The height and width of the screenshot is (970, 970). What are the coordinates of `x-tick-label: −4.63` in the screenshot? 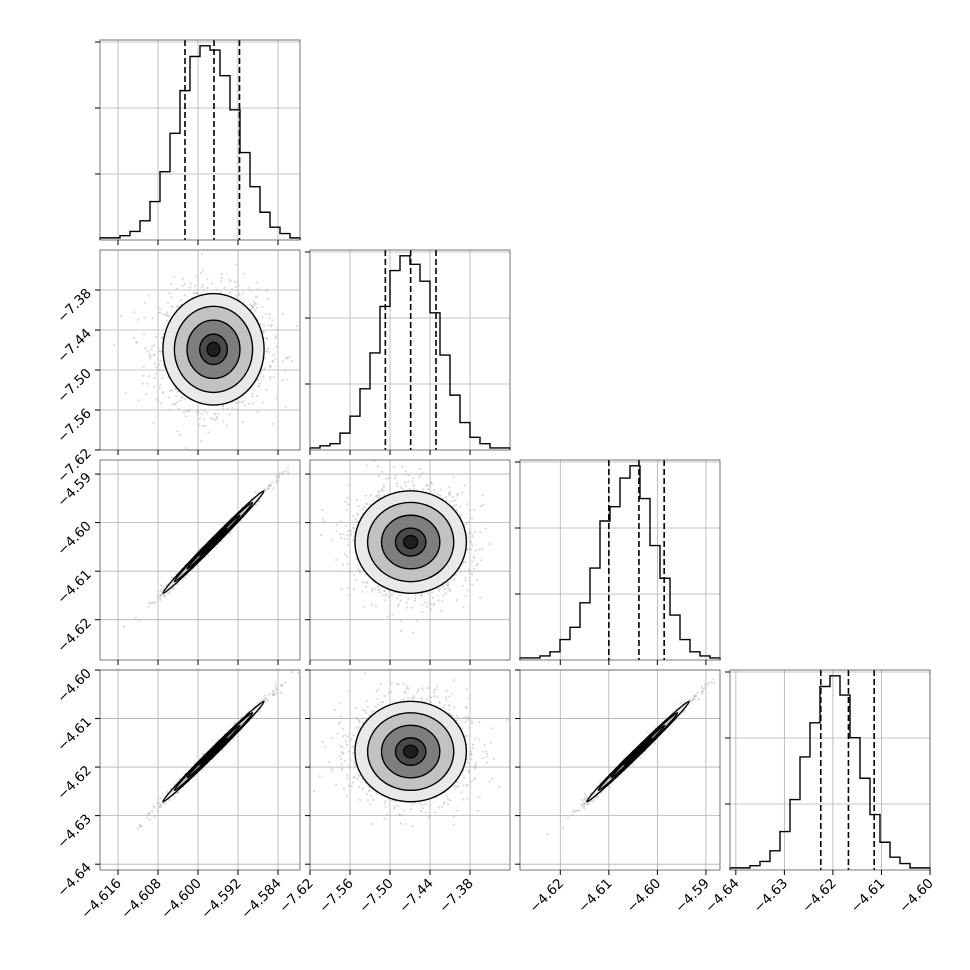 It's located at (771, 896).